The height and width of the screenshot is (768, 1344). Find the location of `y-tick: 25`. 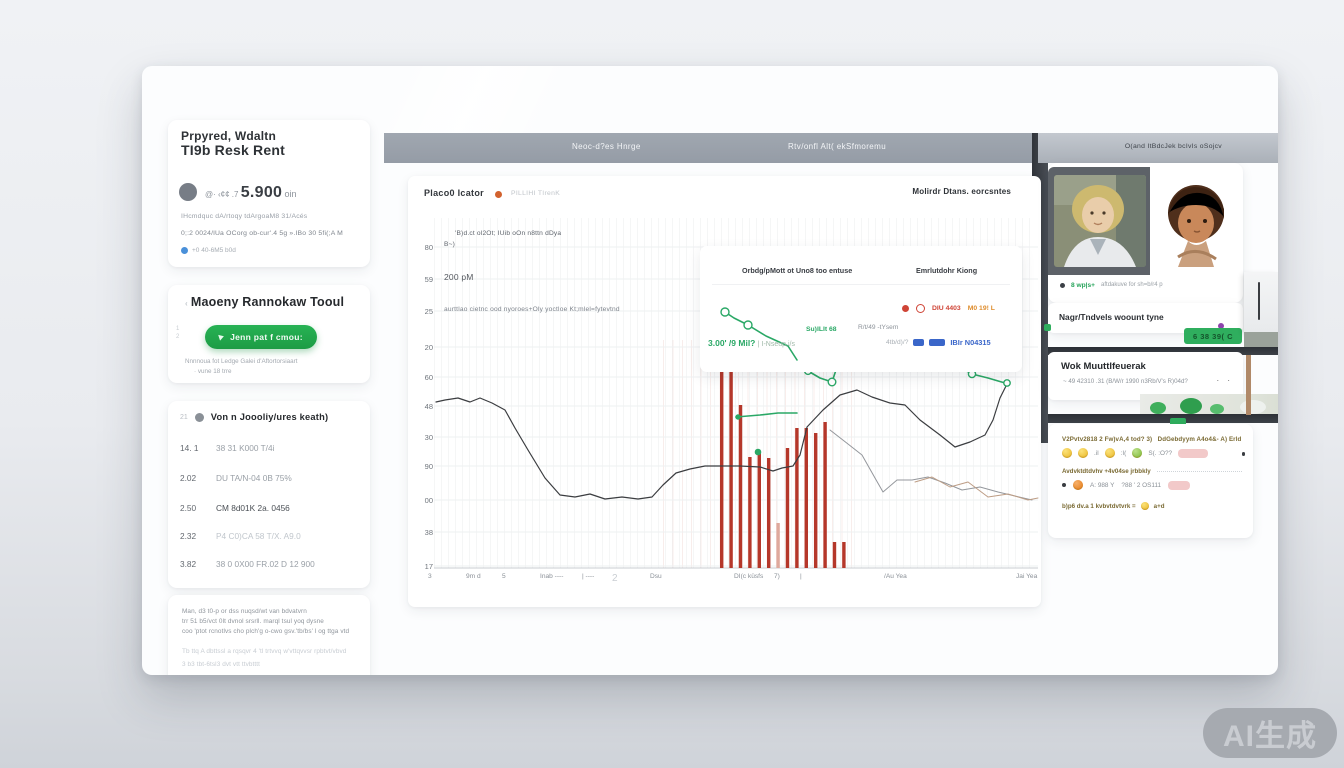

y-tick: 25 is located at coordinates (428, 311).